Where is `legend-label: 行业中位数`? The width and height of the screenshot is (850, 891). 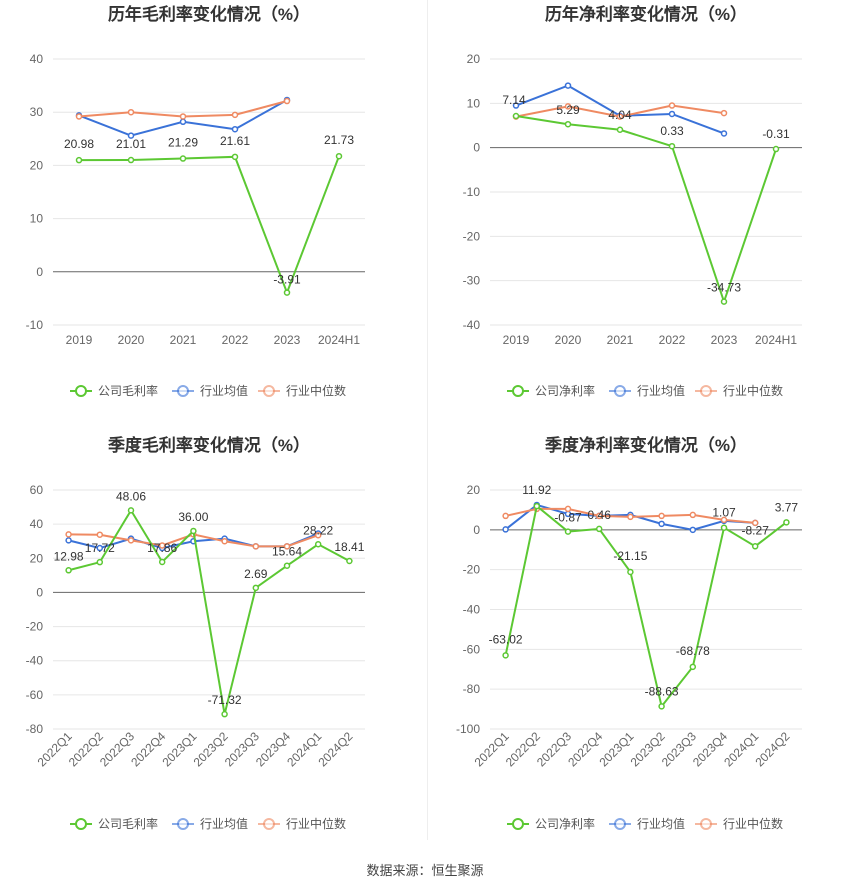
legend-label: 行业中位数 is located at coordinates (316, 390).